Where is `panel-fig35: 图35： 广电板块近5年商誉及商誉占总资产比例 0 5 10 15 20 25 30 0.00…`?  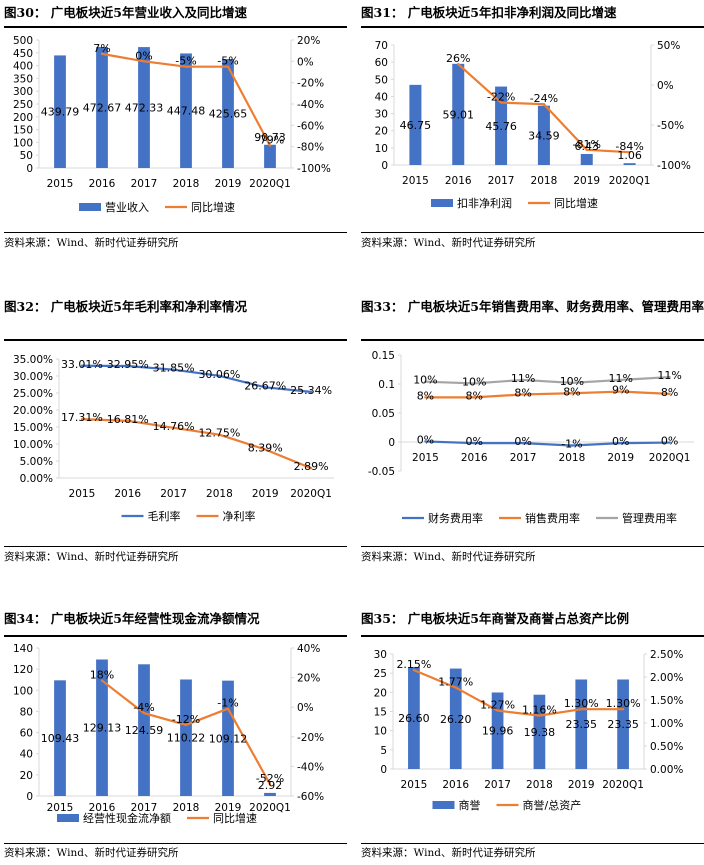
panel-fig35: 图35： 广电板块近5年商誉及商誉占总资产比例 0 5 10 15 20 25 30 0.00… is located at coordinates (532, 737).